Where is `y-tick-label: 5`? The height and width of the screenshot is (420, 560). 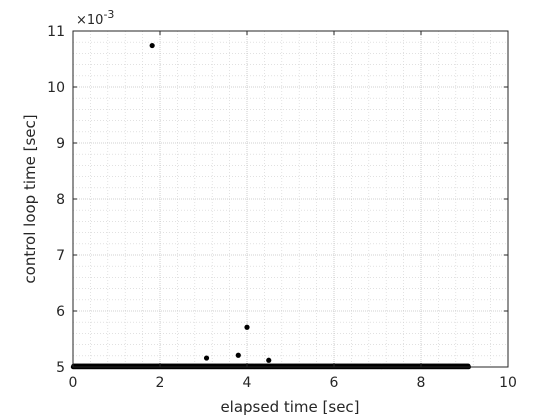
y-tick-label: 5 is located at coordinates (60, 368).